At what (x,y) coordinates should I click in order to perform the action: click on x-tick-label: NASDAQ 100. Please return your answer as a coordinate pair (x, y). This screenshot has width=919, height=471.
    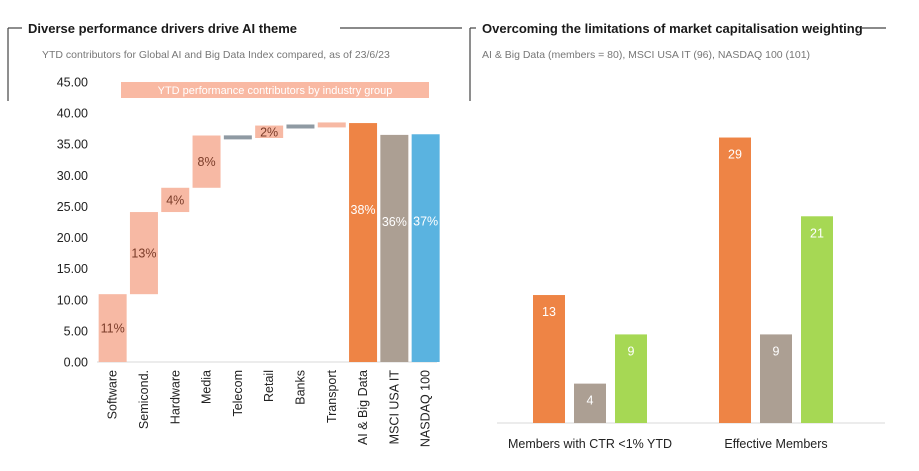
    Looking at the image, I should click on (426, 408).